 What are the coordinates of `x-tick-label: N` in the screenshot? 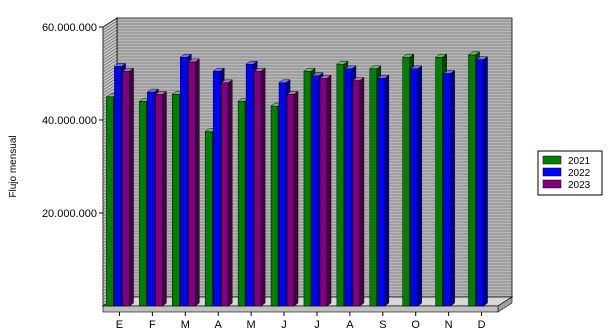 It's located at (449, 325).